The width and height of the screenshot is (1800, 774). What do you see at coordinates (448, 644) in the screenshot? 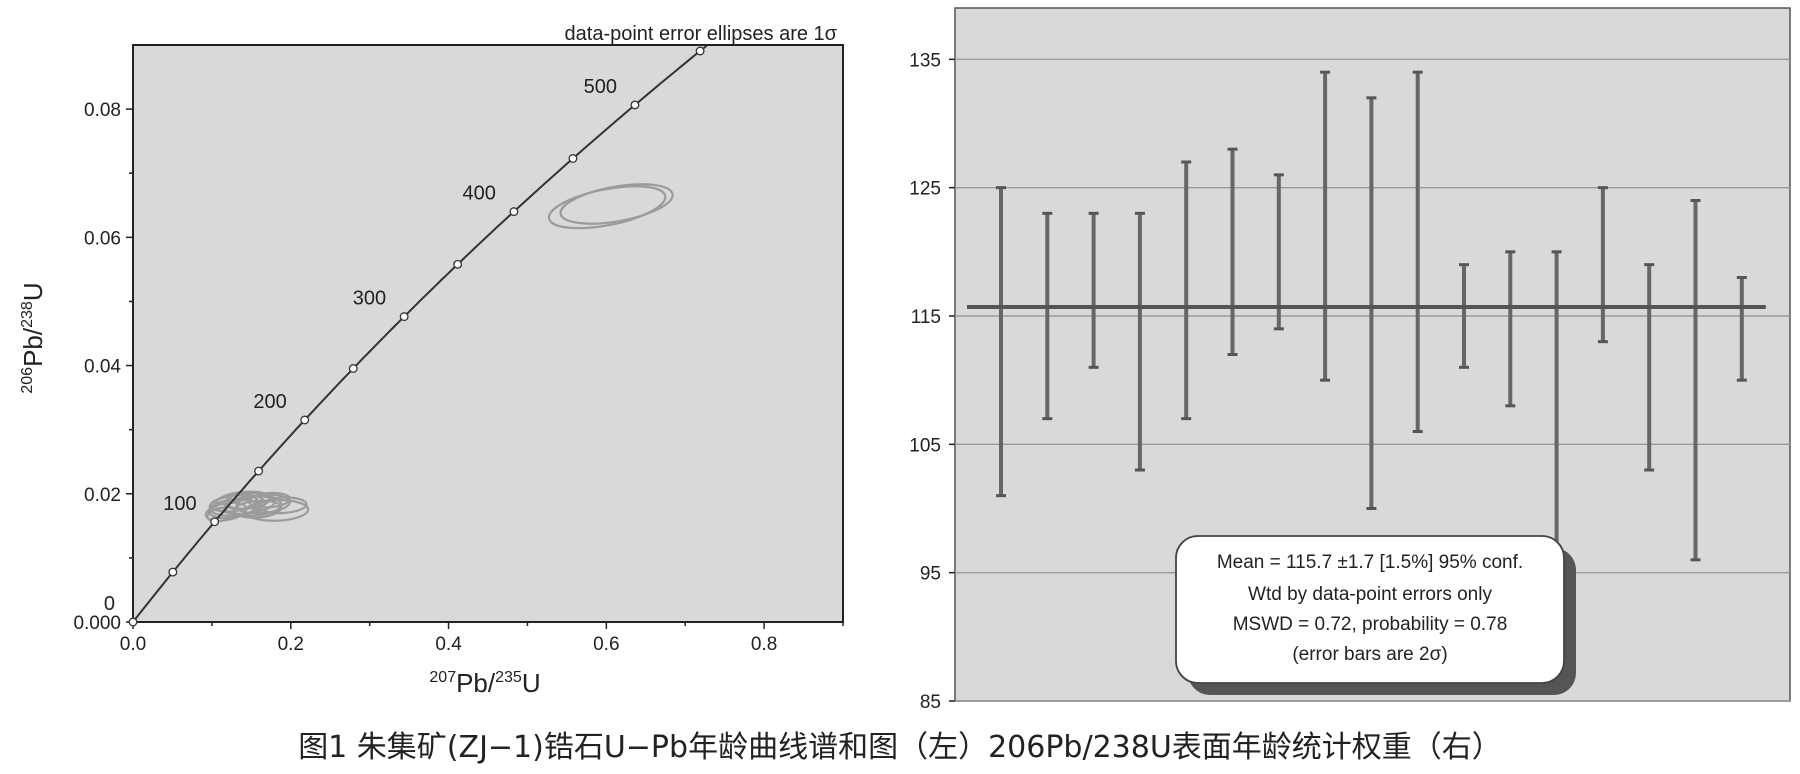
I see `x-tick-label: 0.4` at bounding box center [448, 644].